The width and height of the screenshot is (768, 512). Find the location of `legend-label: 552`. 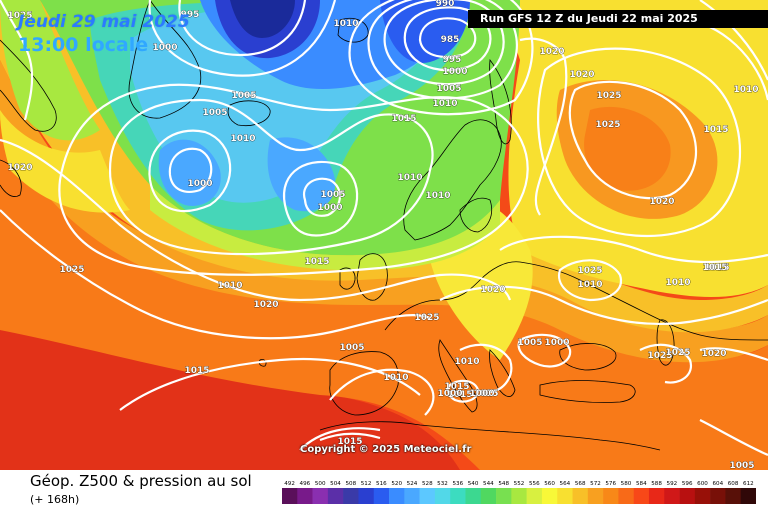

legend-label: 552 is located at coordinates (519, 484).